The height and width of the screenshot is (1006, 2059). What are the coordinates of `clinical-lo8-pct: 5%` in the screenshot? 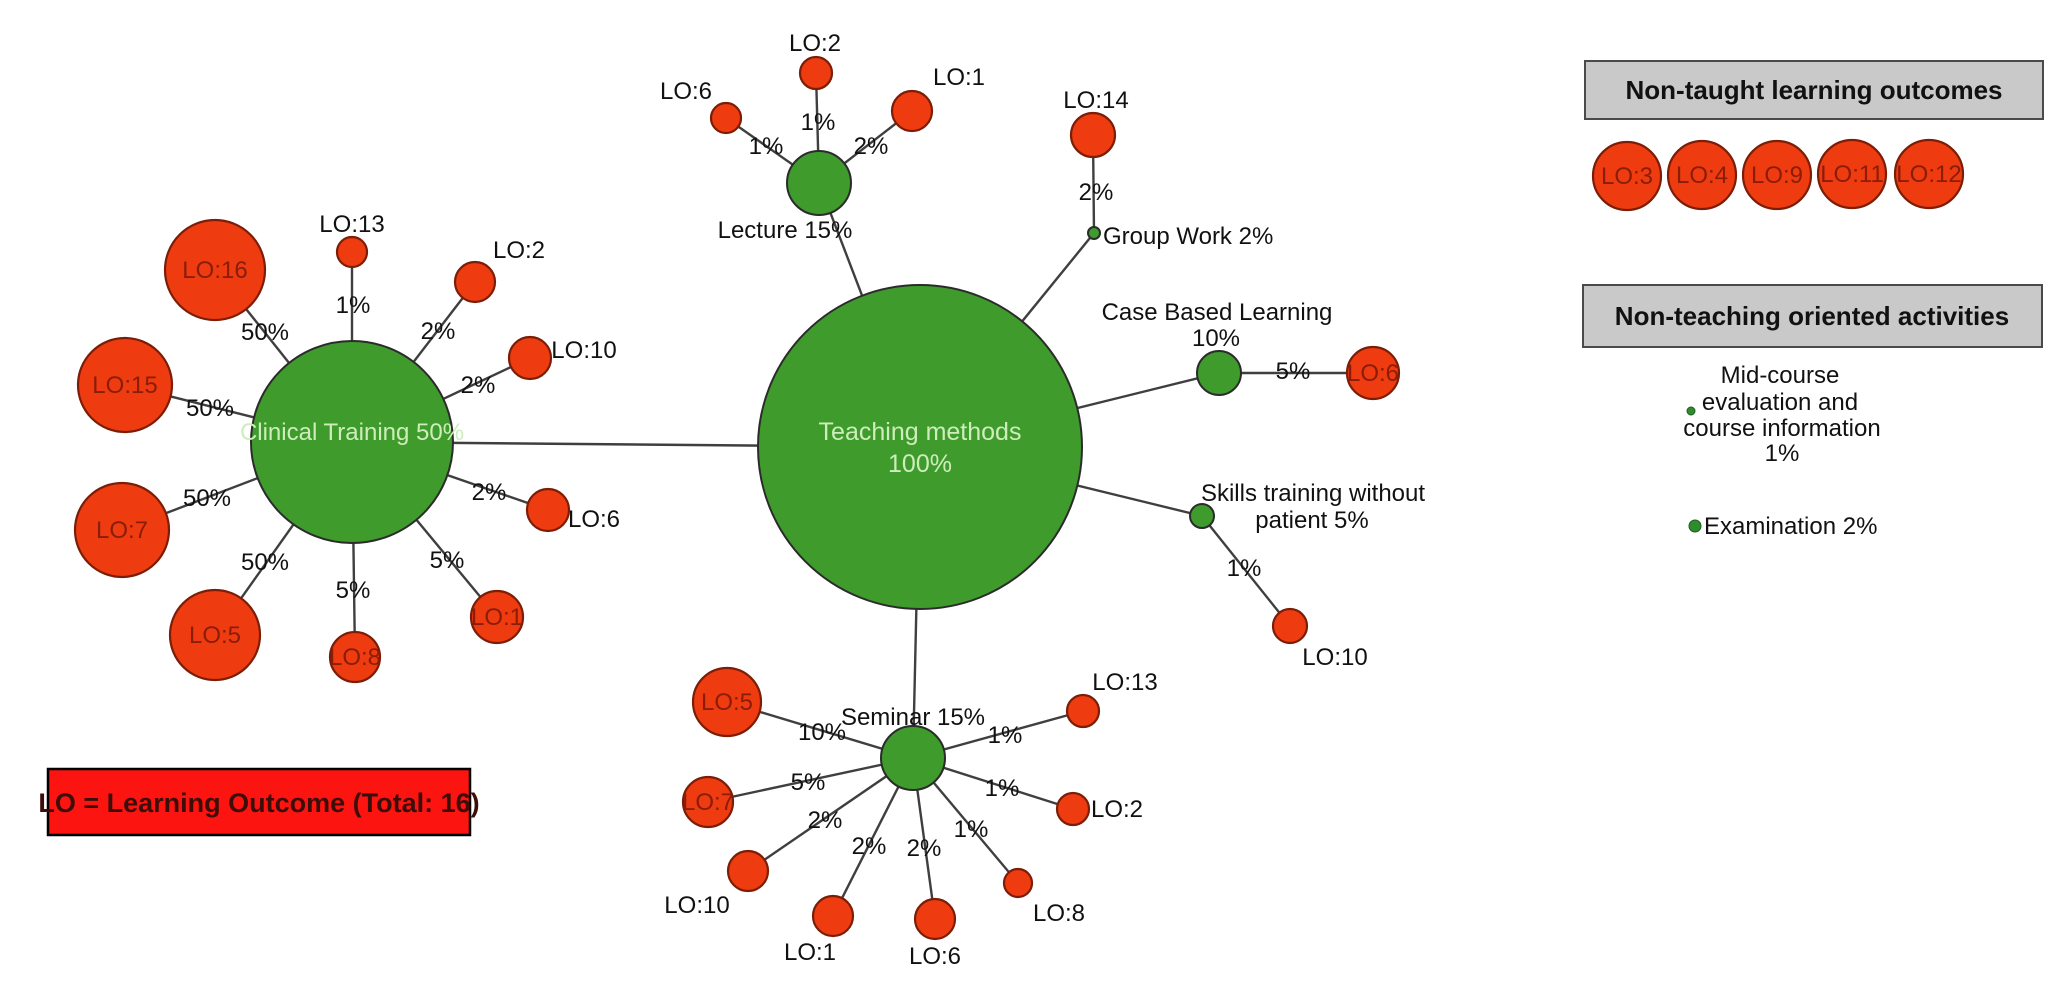 It's located at (353, 590).